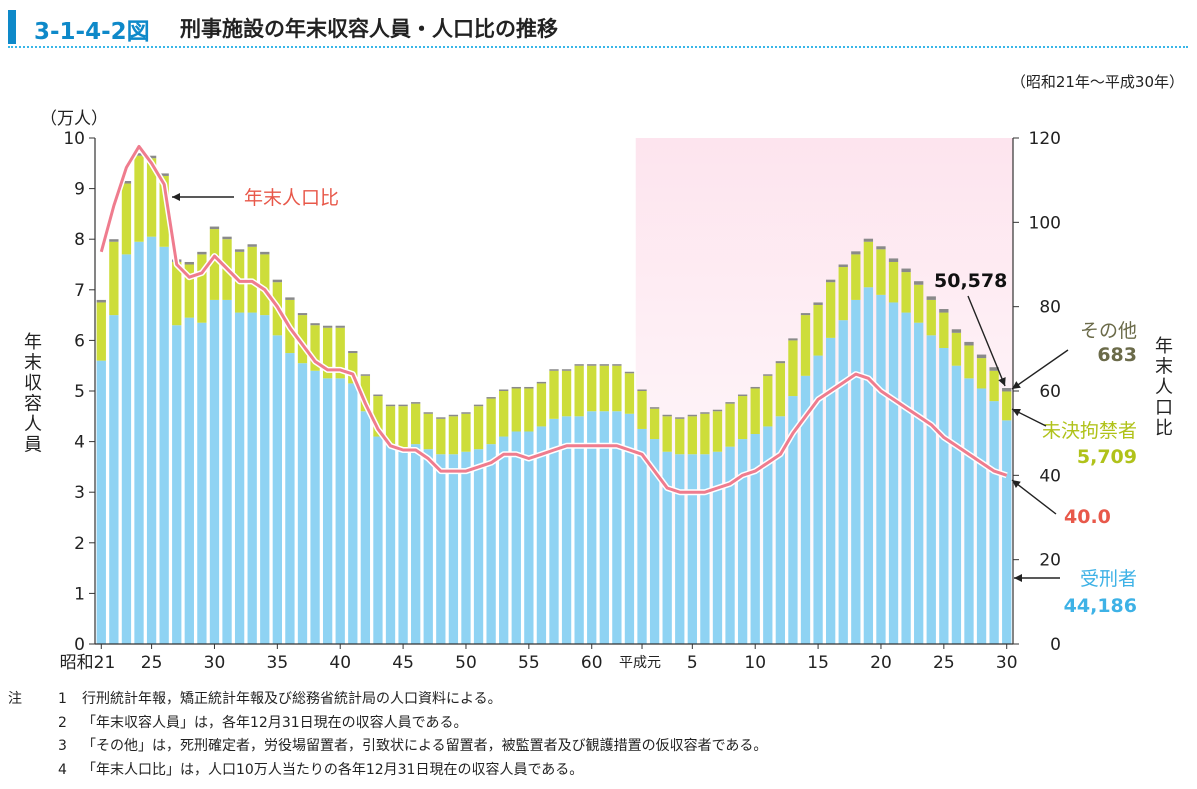  I want to click on ratio-arrow-line, so click(1034, 497).